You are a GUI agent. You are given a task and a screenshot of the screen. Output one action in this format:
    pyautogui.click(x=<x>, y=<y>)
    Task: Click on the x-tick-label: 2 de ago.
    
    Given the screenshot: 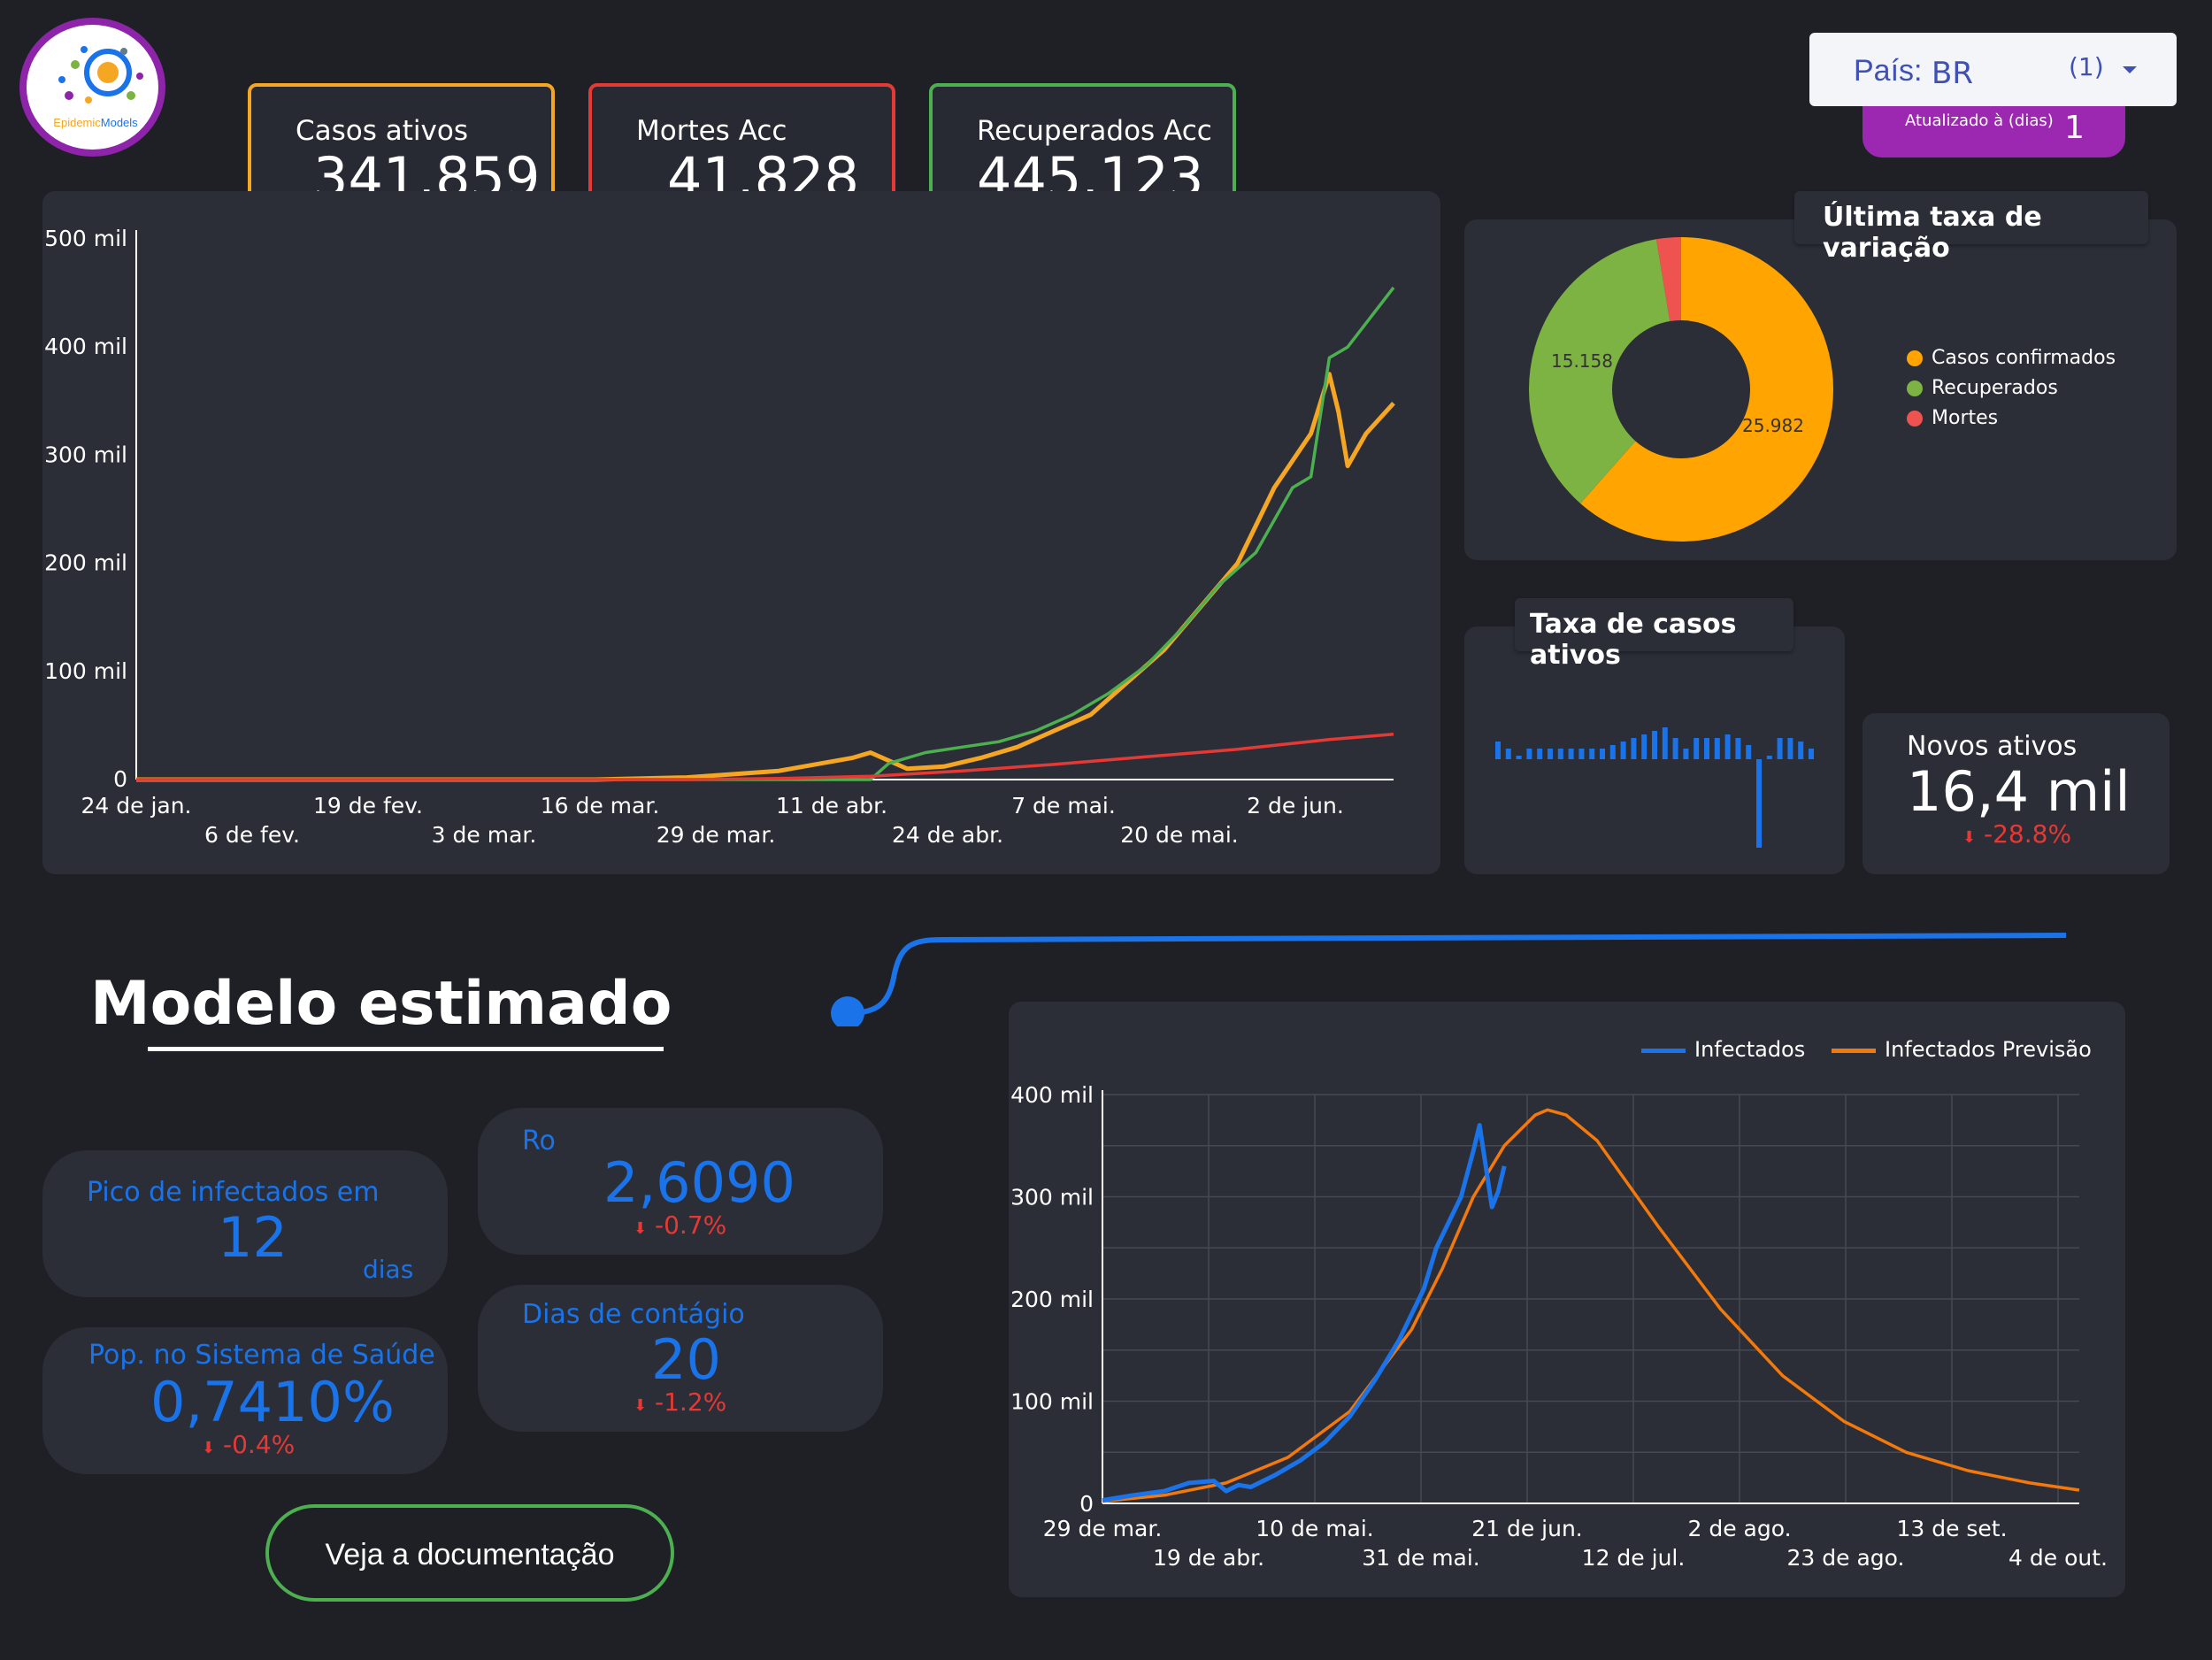 What is the action you would take?
    pyautogui.click(x=1739, y=1528)
    